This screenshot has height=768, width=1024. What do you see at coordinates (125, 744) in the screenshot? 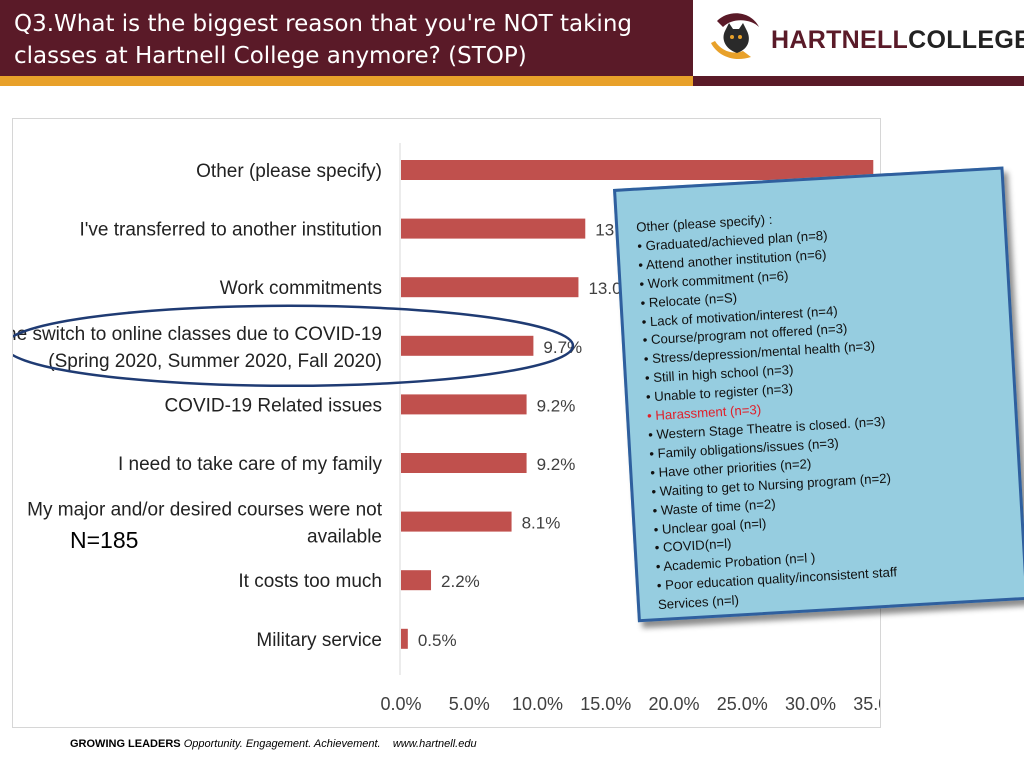
I see `footer-bold: GROWING LEADERS` at bounding box center [125, 744].